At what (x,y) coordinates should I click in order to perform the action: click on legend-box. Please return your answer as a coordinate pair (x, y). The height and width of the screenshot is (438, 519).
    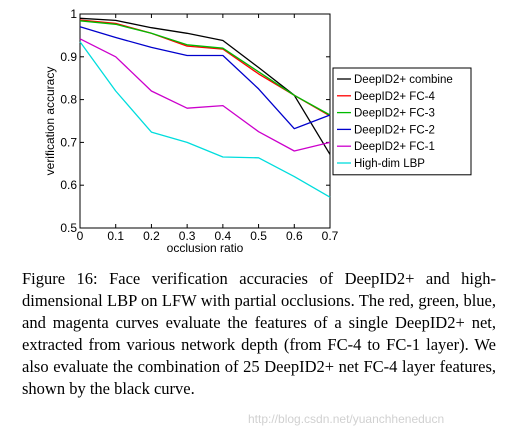
    Looking at the image, I should click on (402, 121).